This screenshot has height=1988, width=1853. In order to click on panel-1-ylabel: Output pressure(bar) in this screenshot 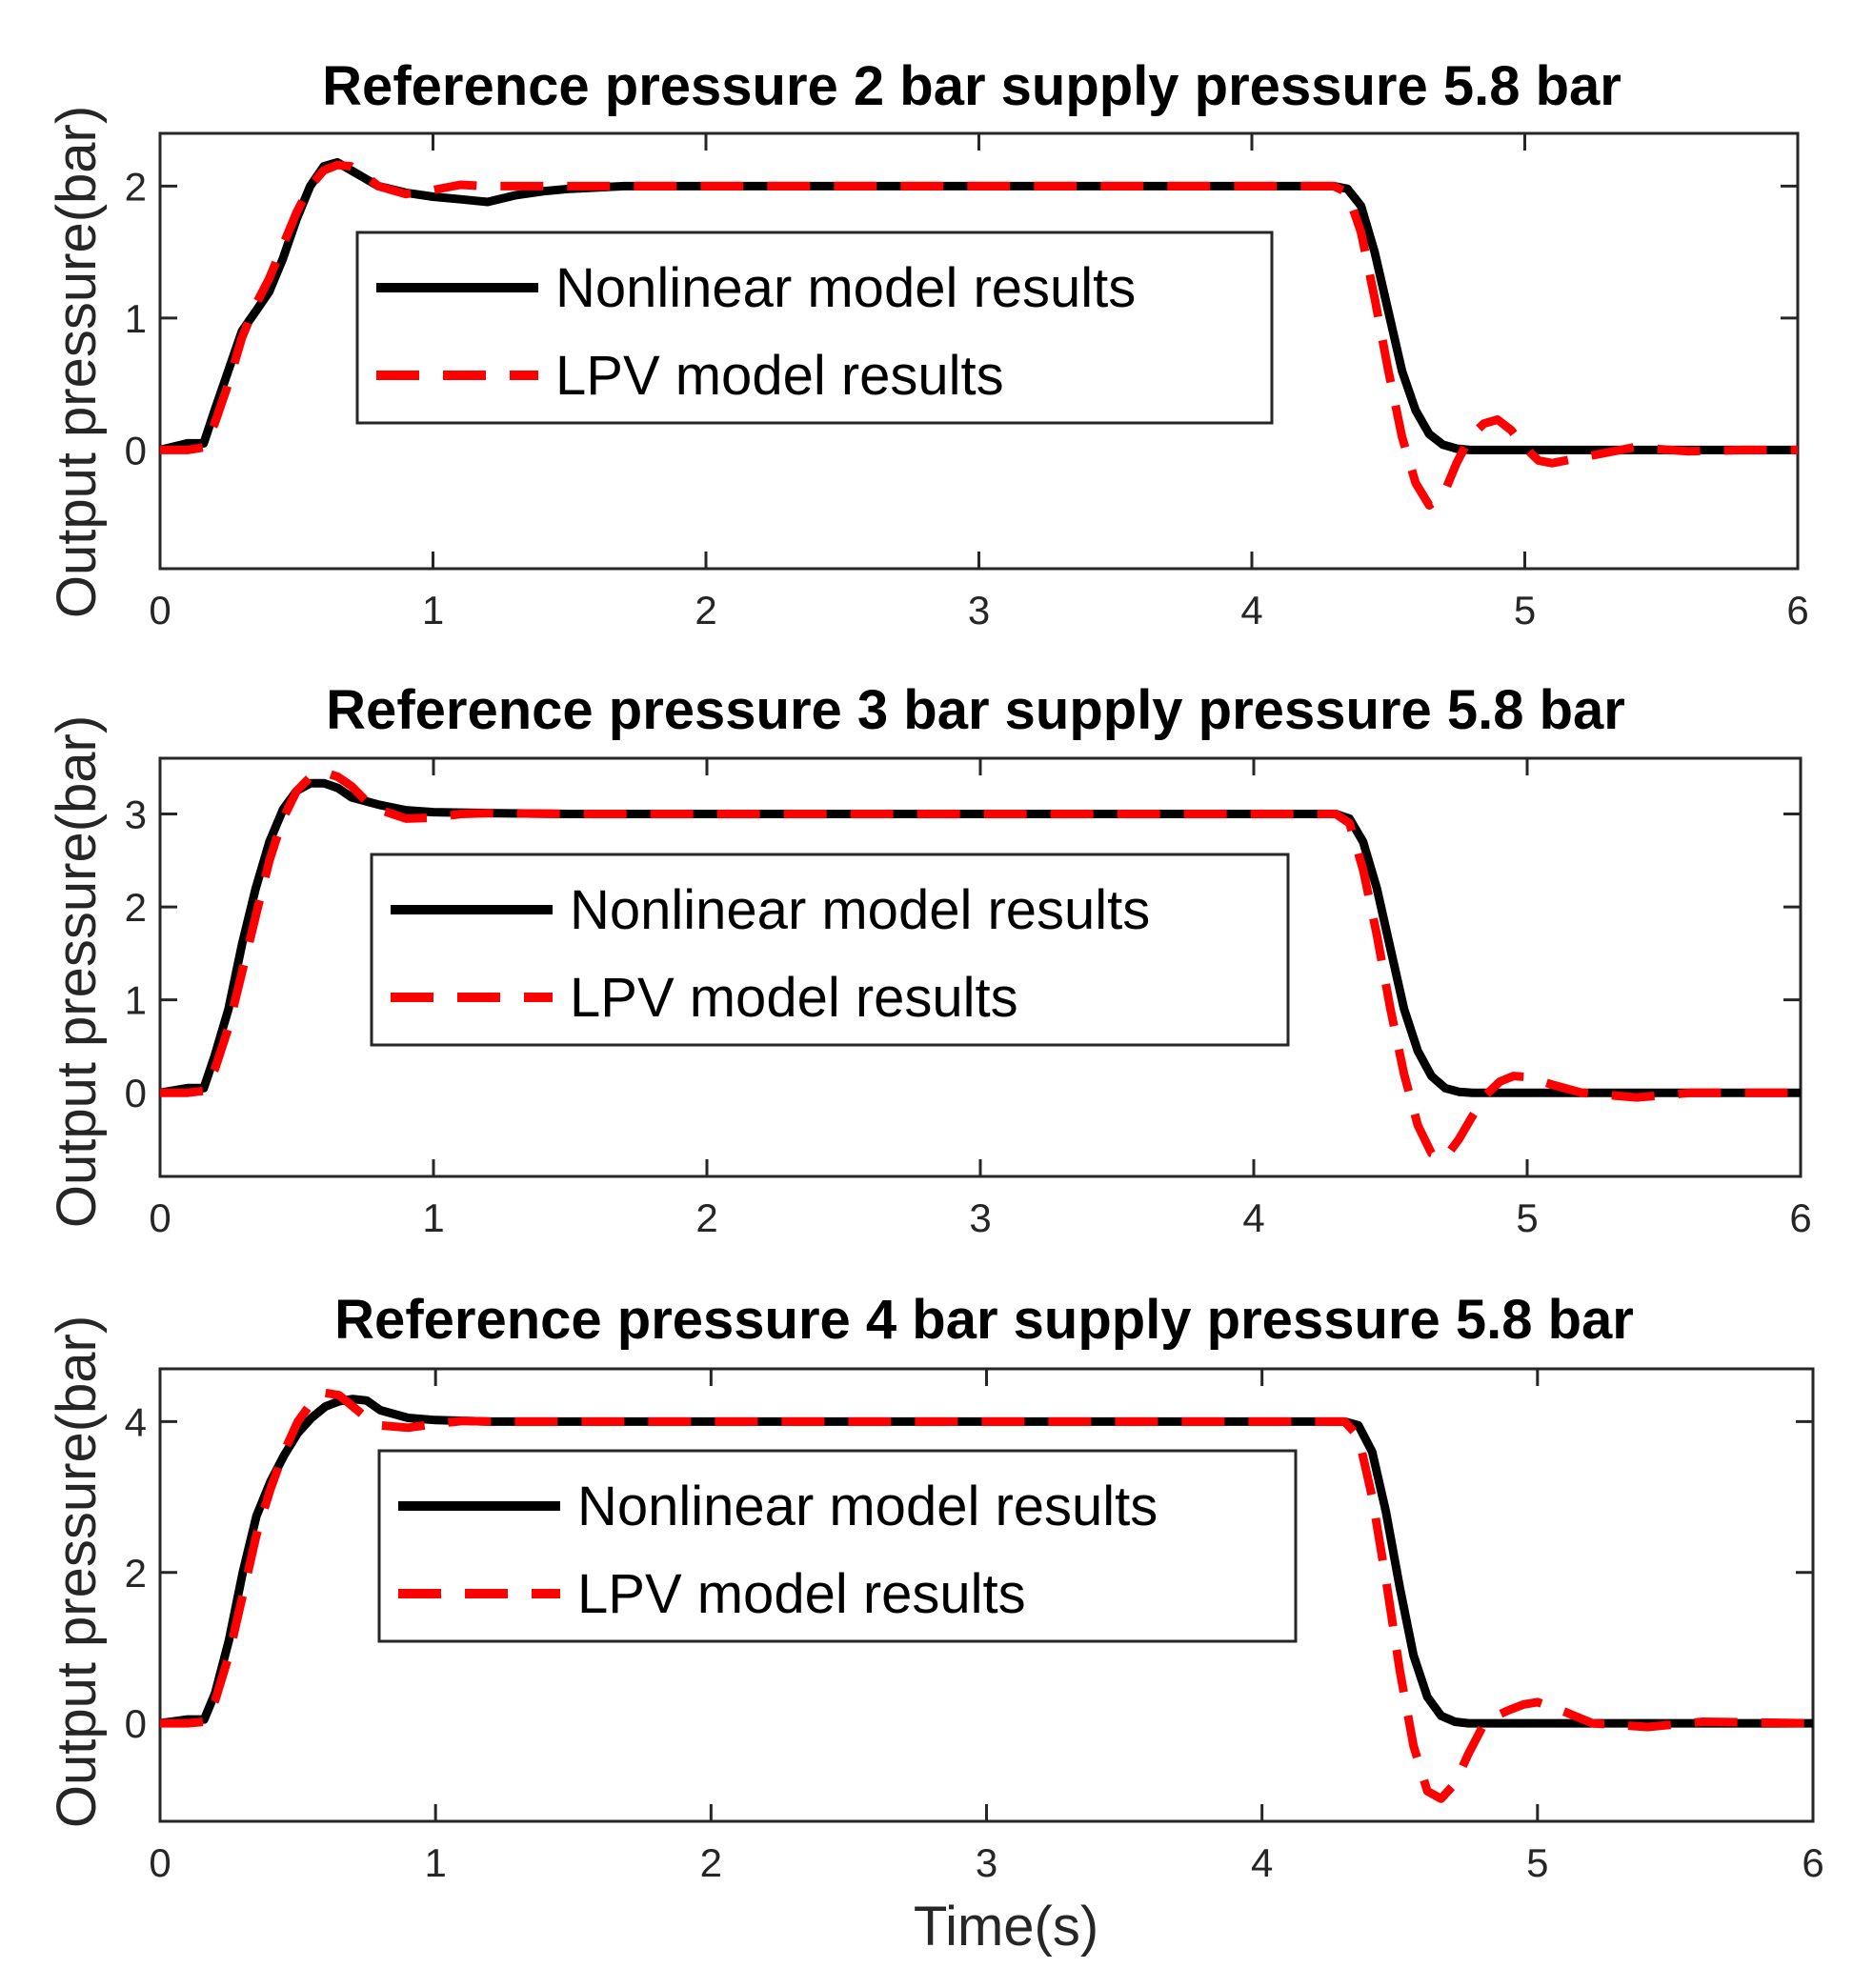, I will do `click(77, 362)`.